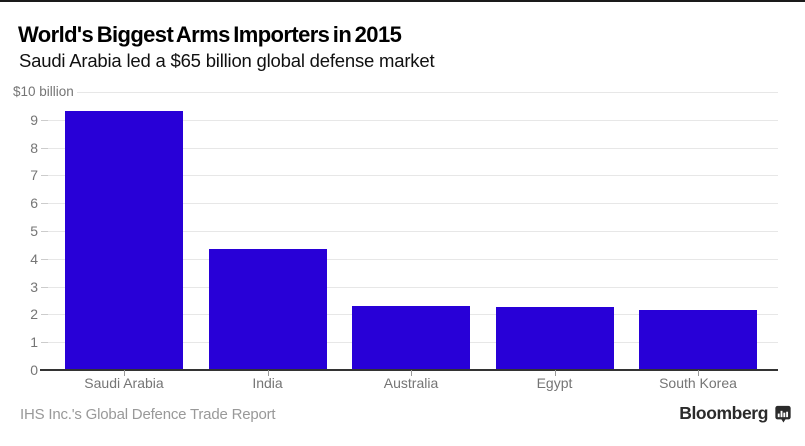  Describe the element at coordinates (411, 383) in the screenshot. I see `x-axis-label-australia: Australia` at that location.